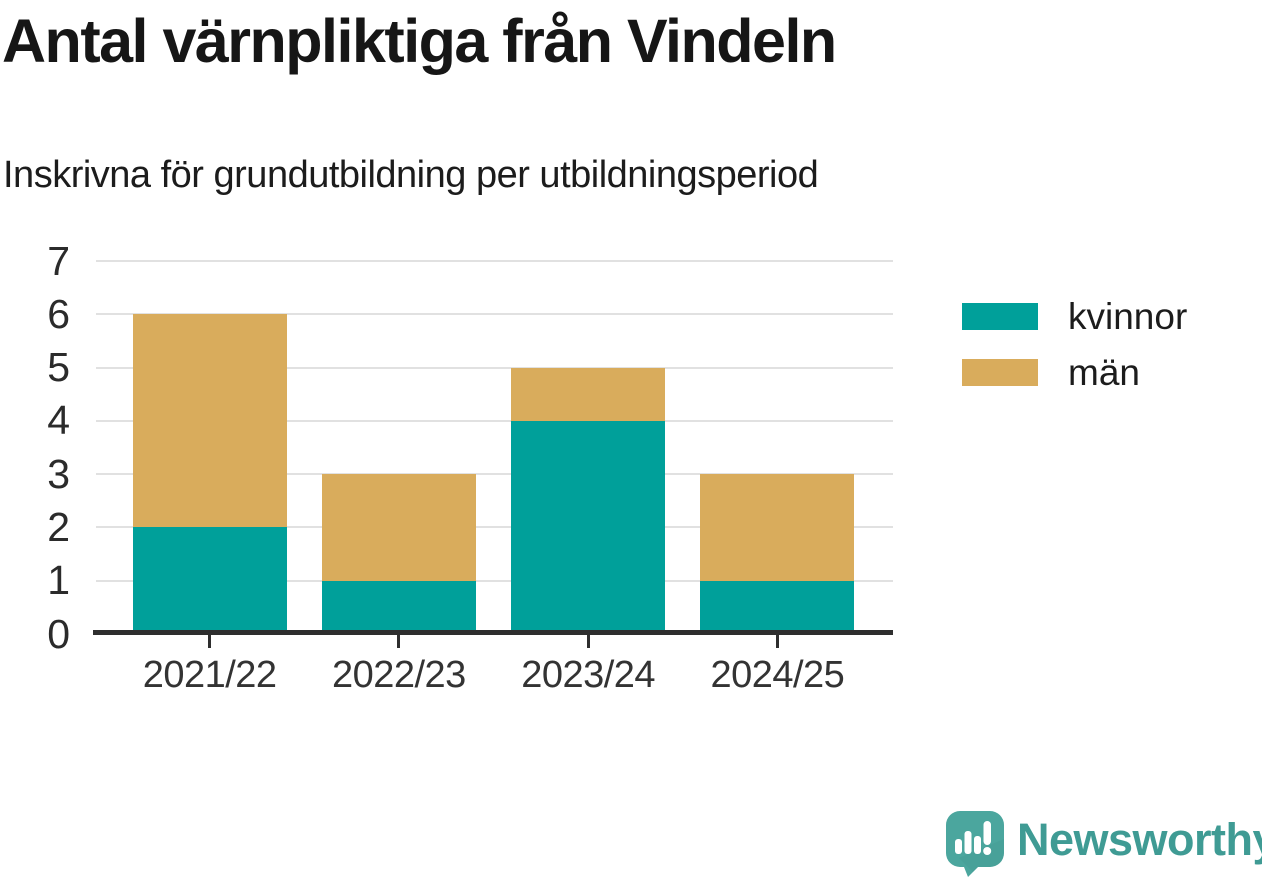 Image resolution: width=1262 pixels, height=879 pixels. What do you see at coordinates (1000, 316) in the screenshot?
I see `legend-swatch-kvinnor` at bounding box center [1000, 316].